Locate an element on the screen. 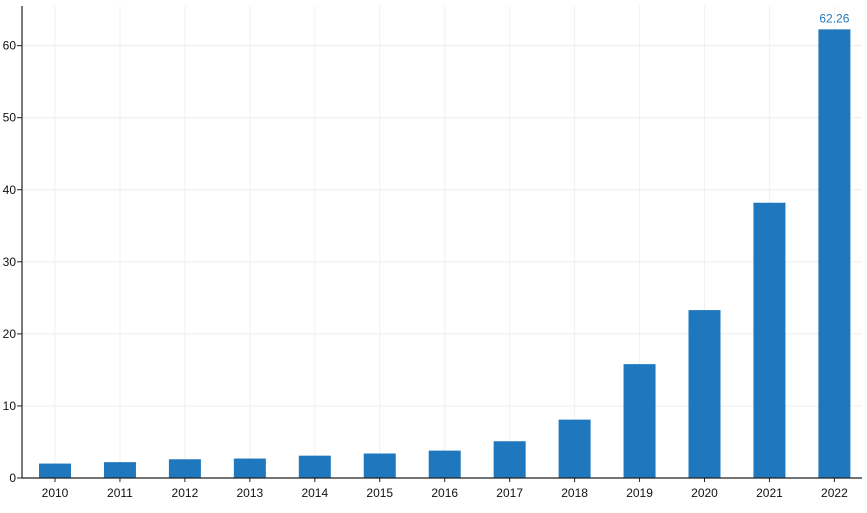 This screenshot has width=867, height=513. x-tick-label: 2010 is located at coordinates (55, 493).